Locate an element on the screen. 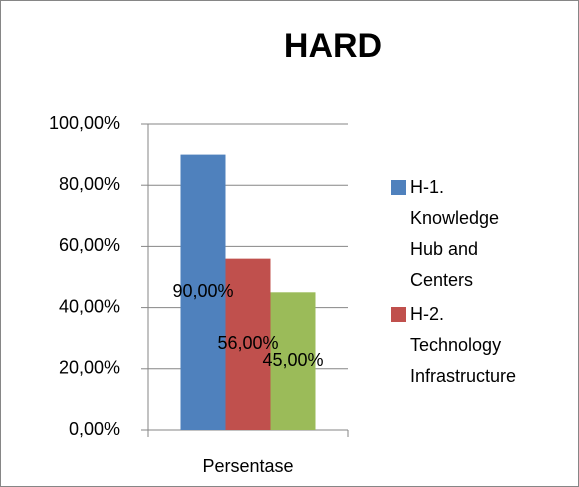 The height and width of the screenshot is (487, 579). y-tick-label: 100,00% is located at coordinates (84, 123).